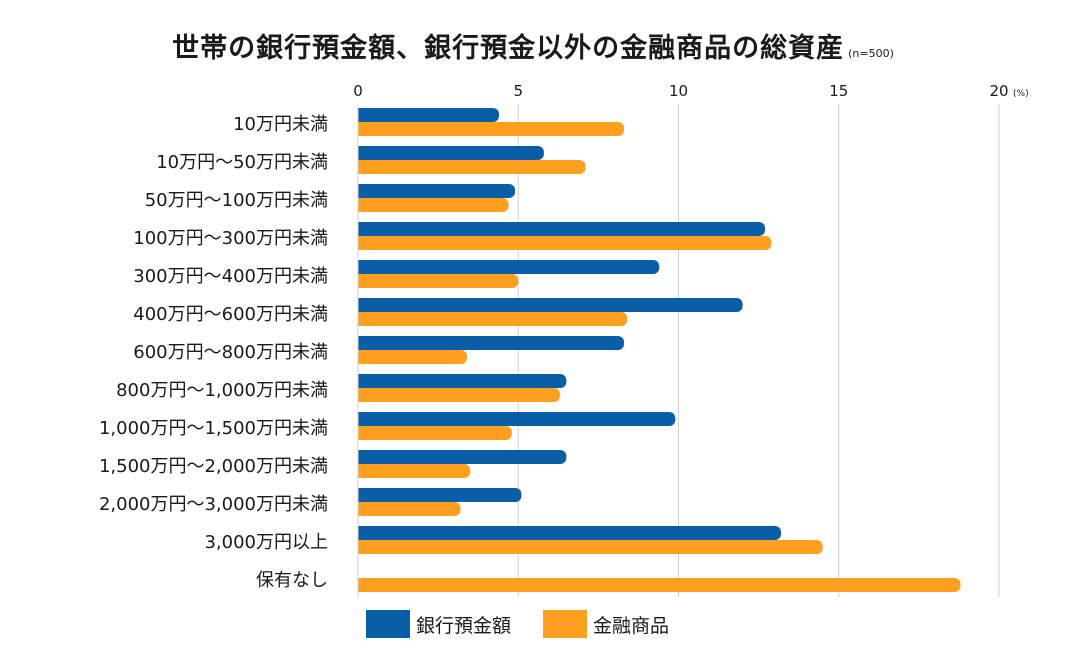 The image size is (1066, 671). What do you see at coordinates (388, 624) in the screenshot?
I see `legend-swatch-deposit` at bounding box center [388, 624].